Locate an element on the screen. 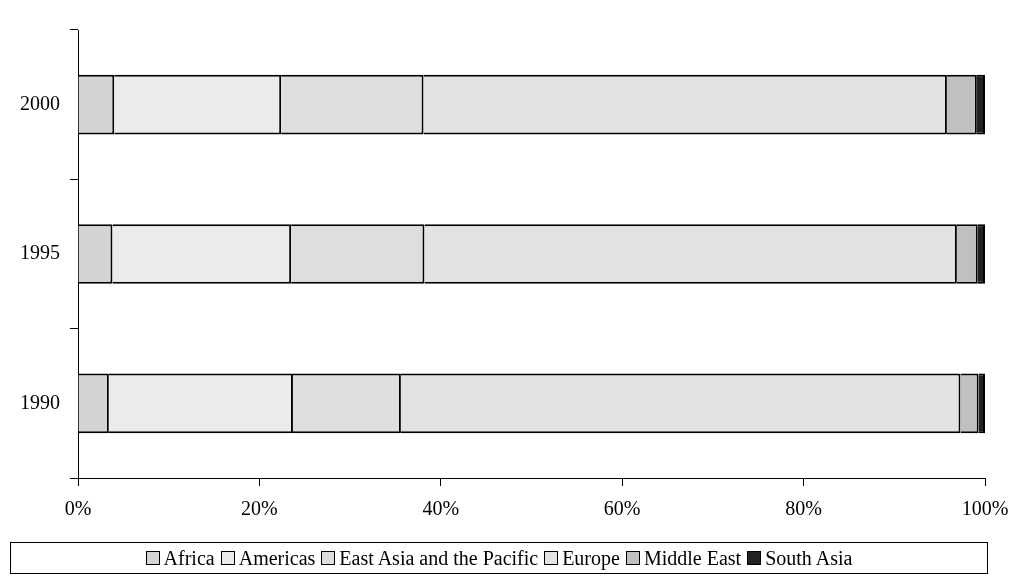 This screenshot has height=583, width=1025. legend-label: South Asia is located at coordinates (809, 558).